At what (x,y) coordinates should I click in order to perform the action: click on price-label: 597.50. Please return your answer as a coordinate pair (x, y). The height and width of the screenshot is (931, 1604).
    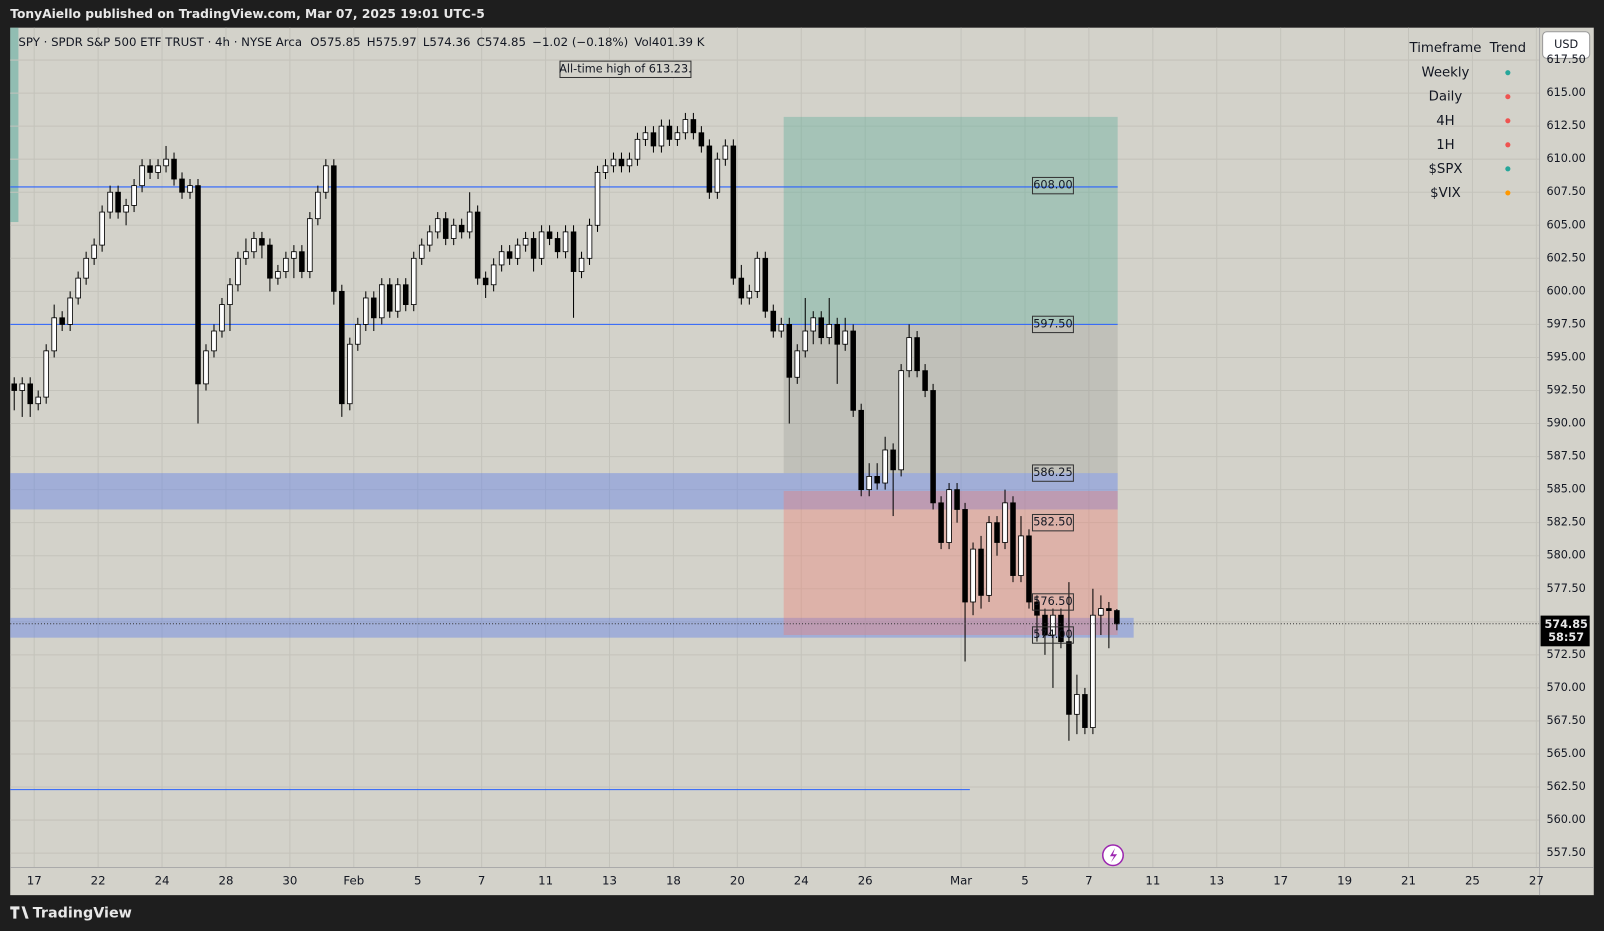
    Looking at the image, I should click on (1052, 323).